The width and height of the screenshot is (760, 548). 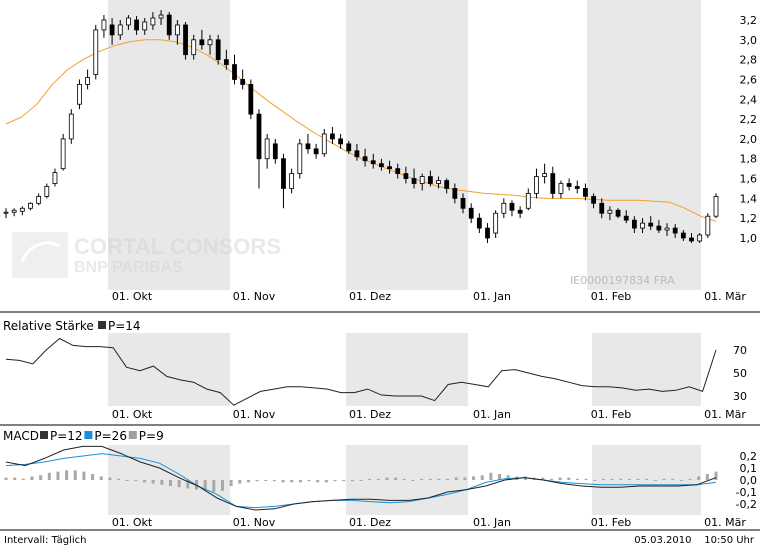 I want to click on macd-legend-label: P=9, so click(x=151, y=436).